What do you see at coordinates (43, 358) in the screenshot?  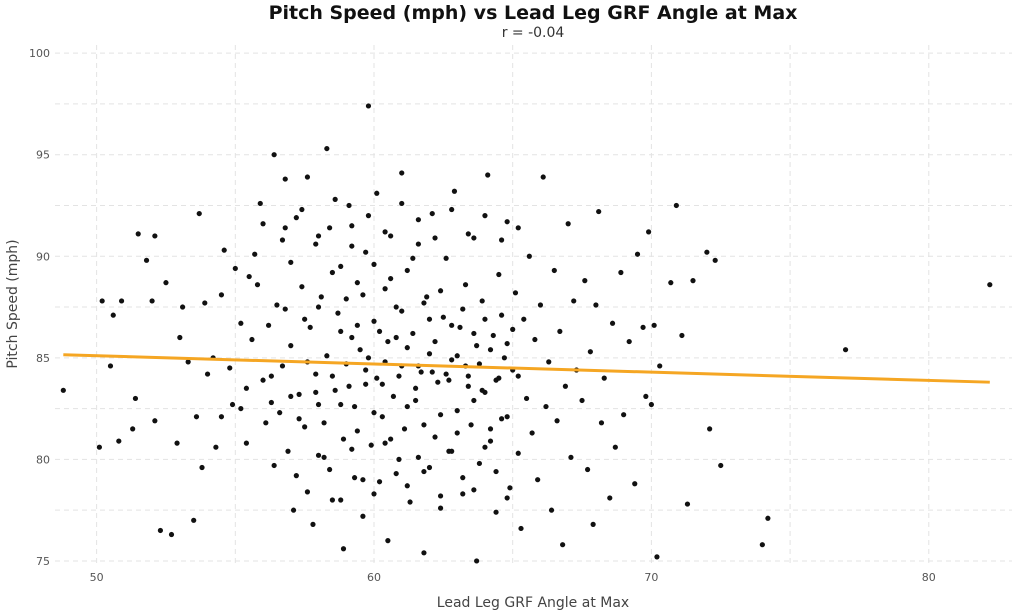 I see `y-tick-label: 85` at bounding box center [43, 358].